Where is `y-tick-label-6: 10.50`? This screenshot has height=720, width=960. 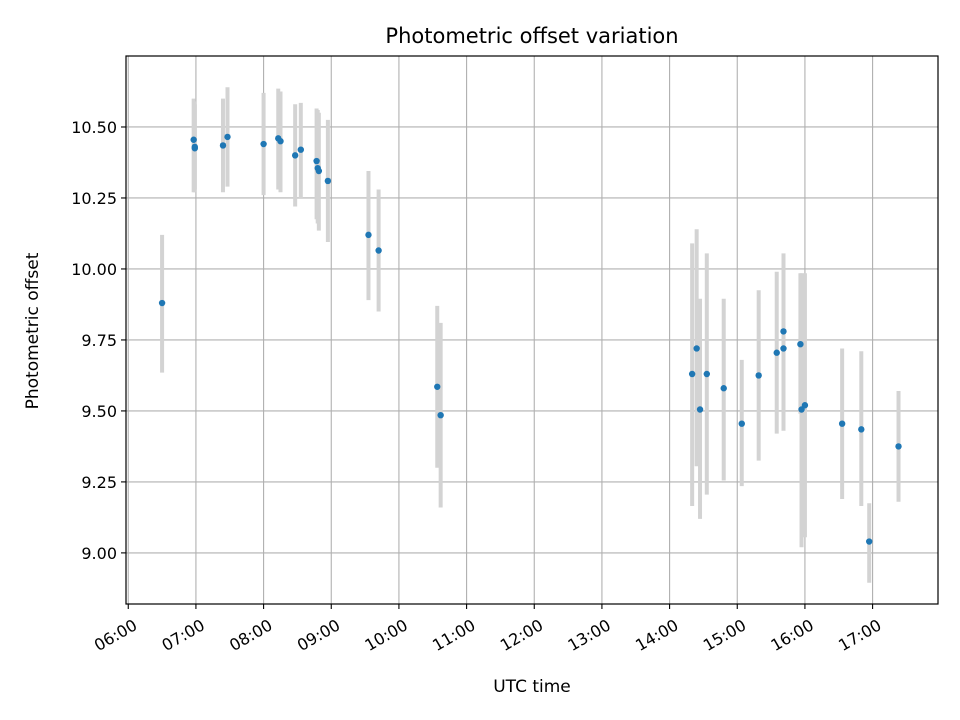
y-tick-label-6: 10.50 is located at coordinates (94, 127).